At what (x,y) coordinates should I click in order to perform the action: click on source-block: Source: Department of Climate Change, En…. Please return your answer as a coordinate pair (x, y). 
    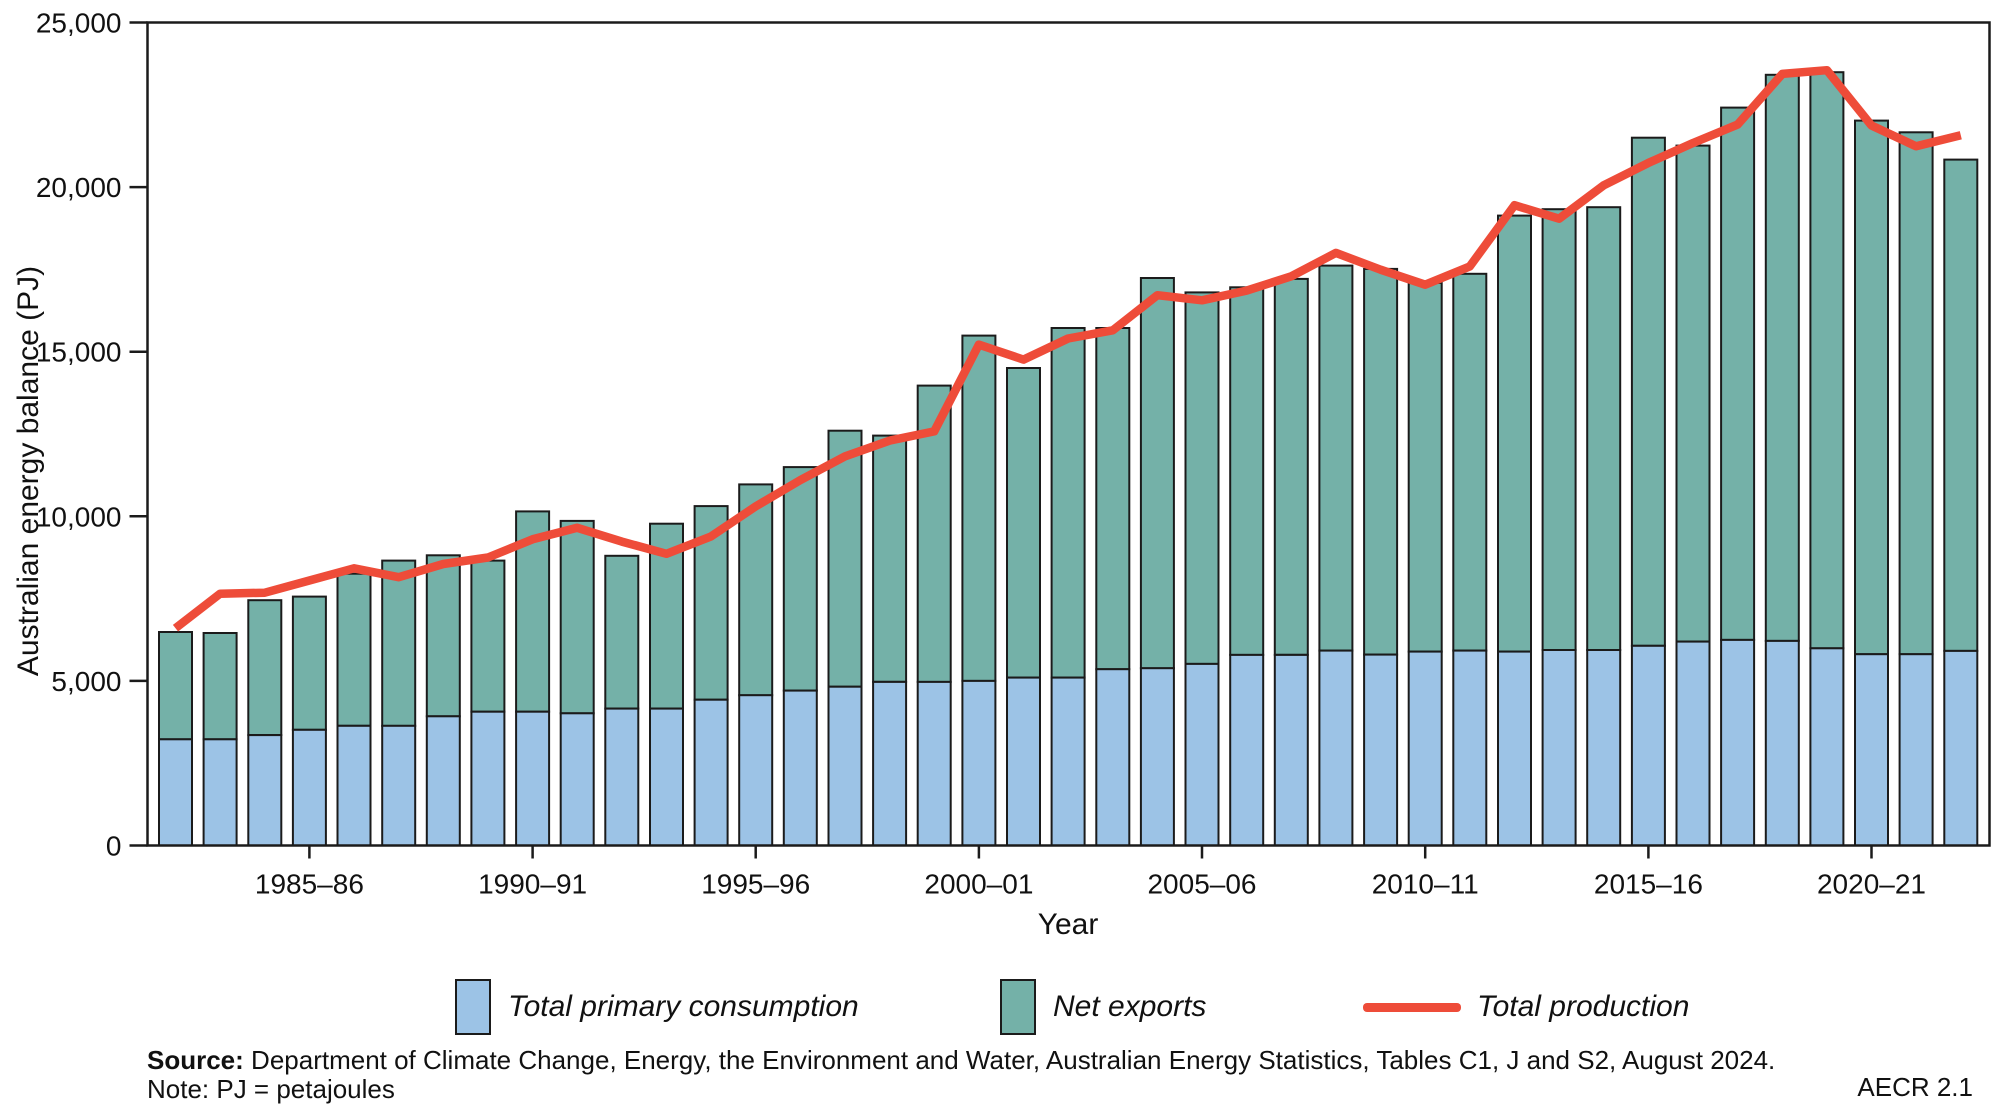
    Looking at the image, I should click on (961, 1075).